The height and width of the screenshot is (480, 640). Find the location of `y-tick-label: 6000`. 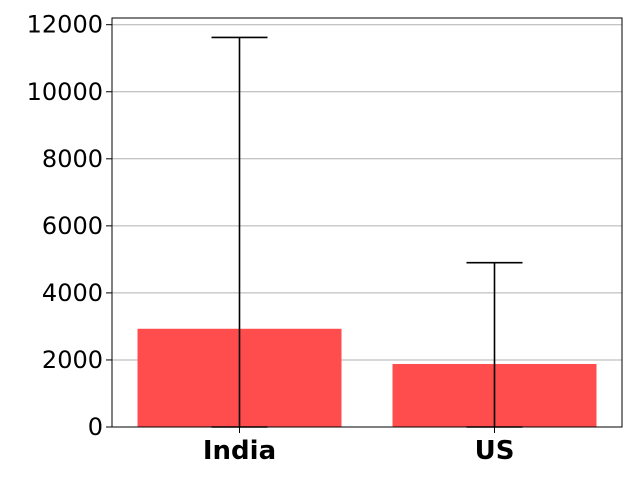

y-tick-label: 6000 is located at coordinates (72, 226).